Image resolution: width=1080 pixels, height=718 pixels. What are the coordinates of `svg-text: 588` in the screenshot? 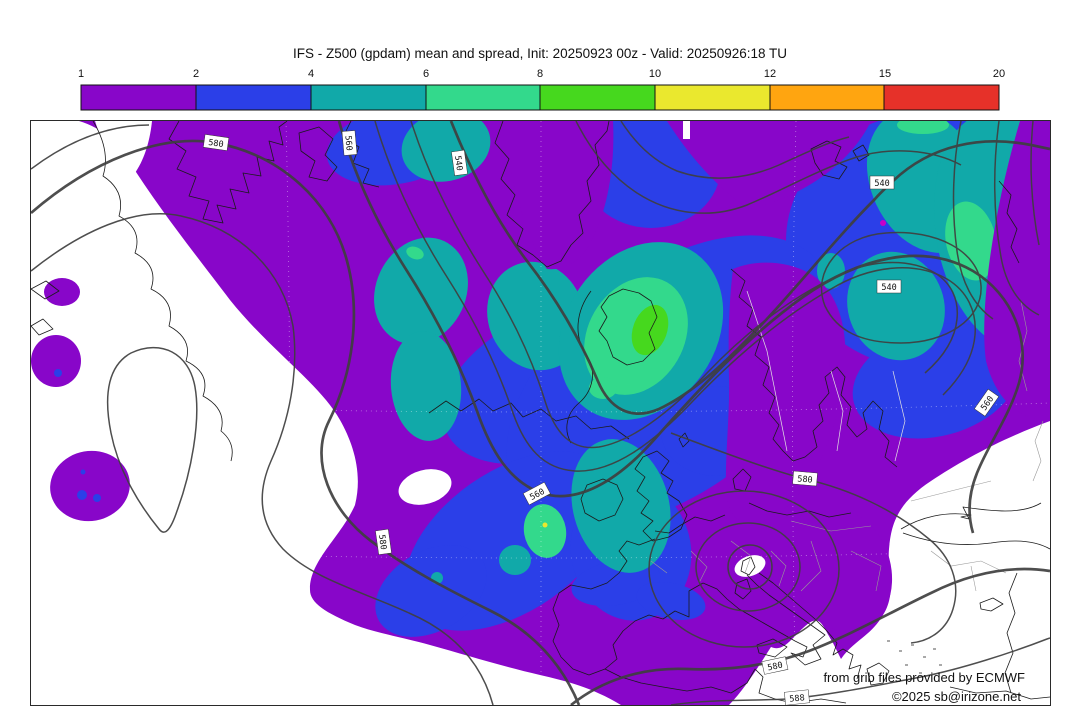 It's located at (797, 699).